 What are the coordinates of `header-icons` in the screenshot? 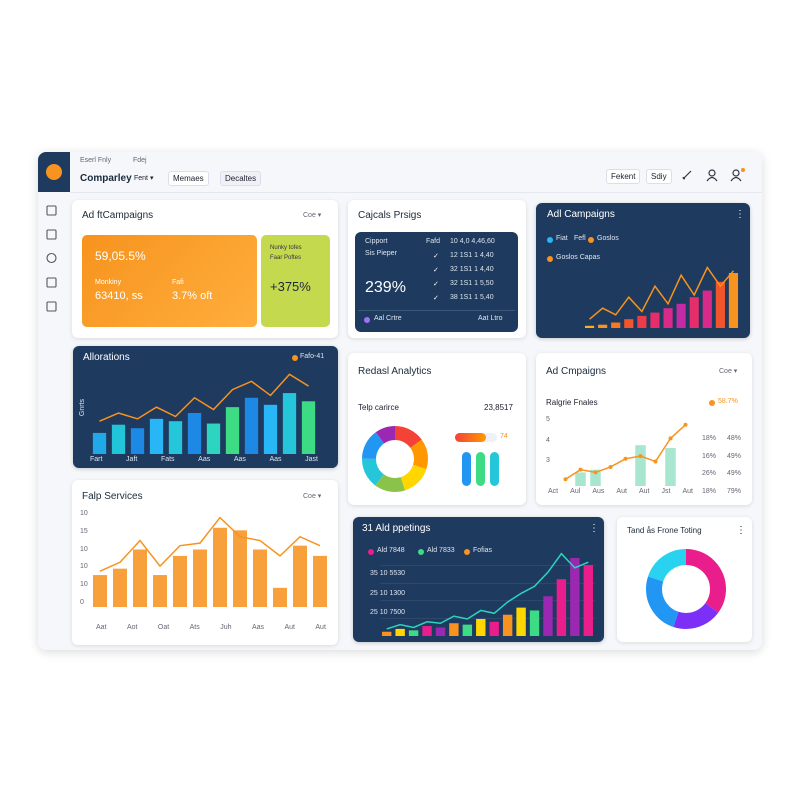 It's located at (715, 175).